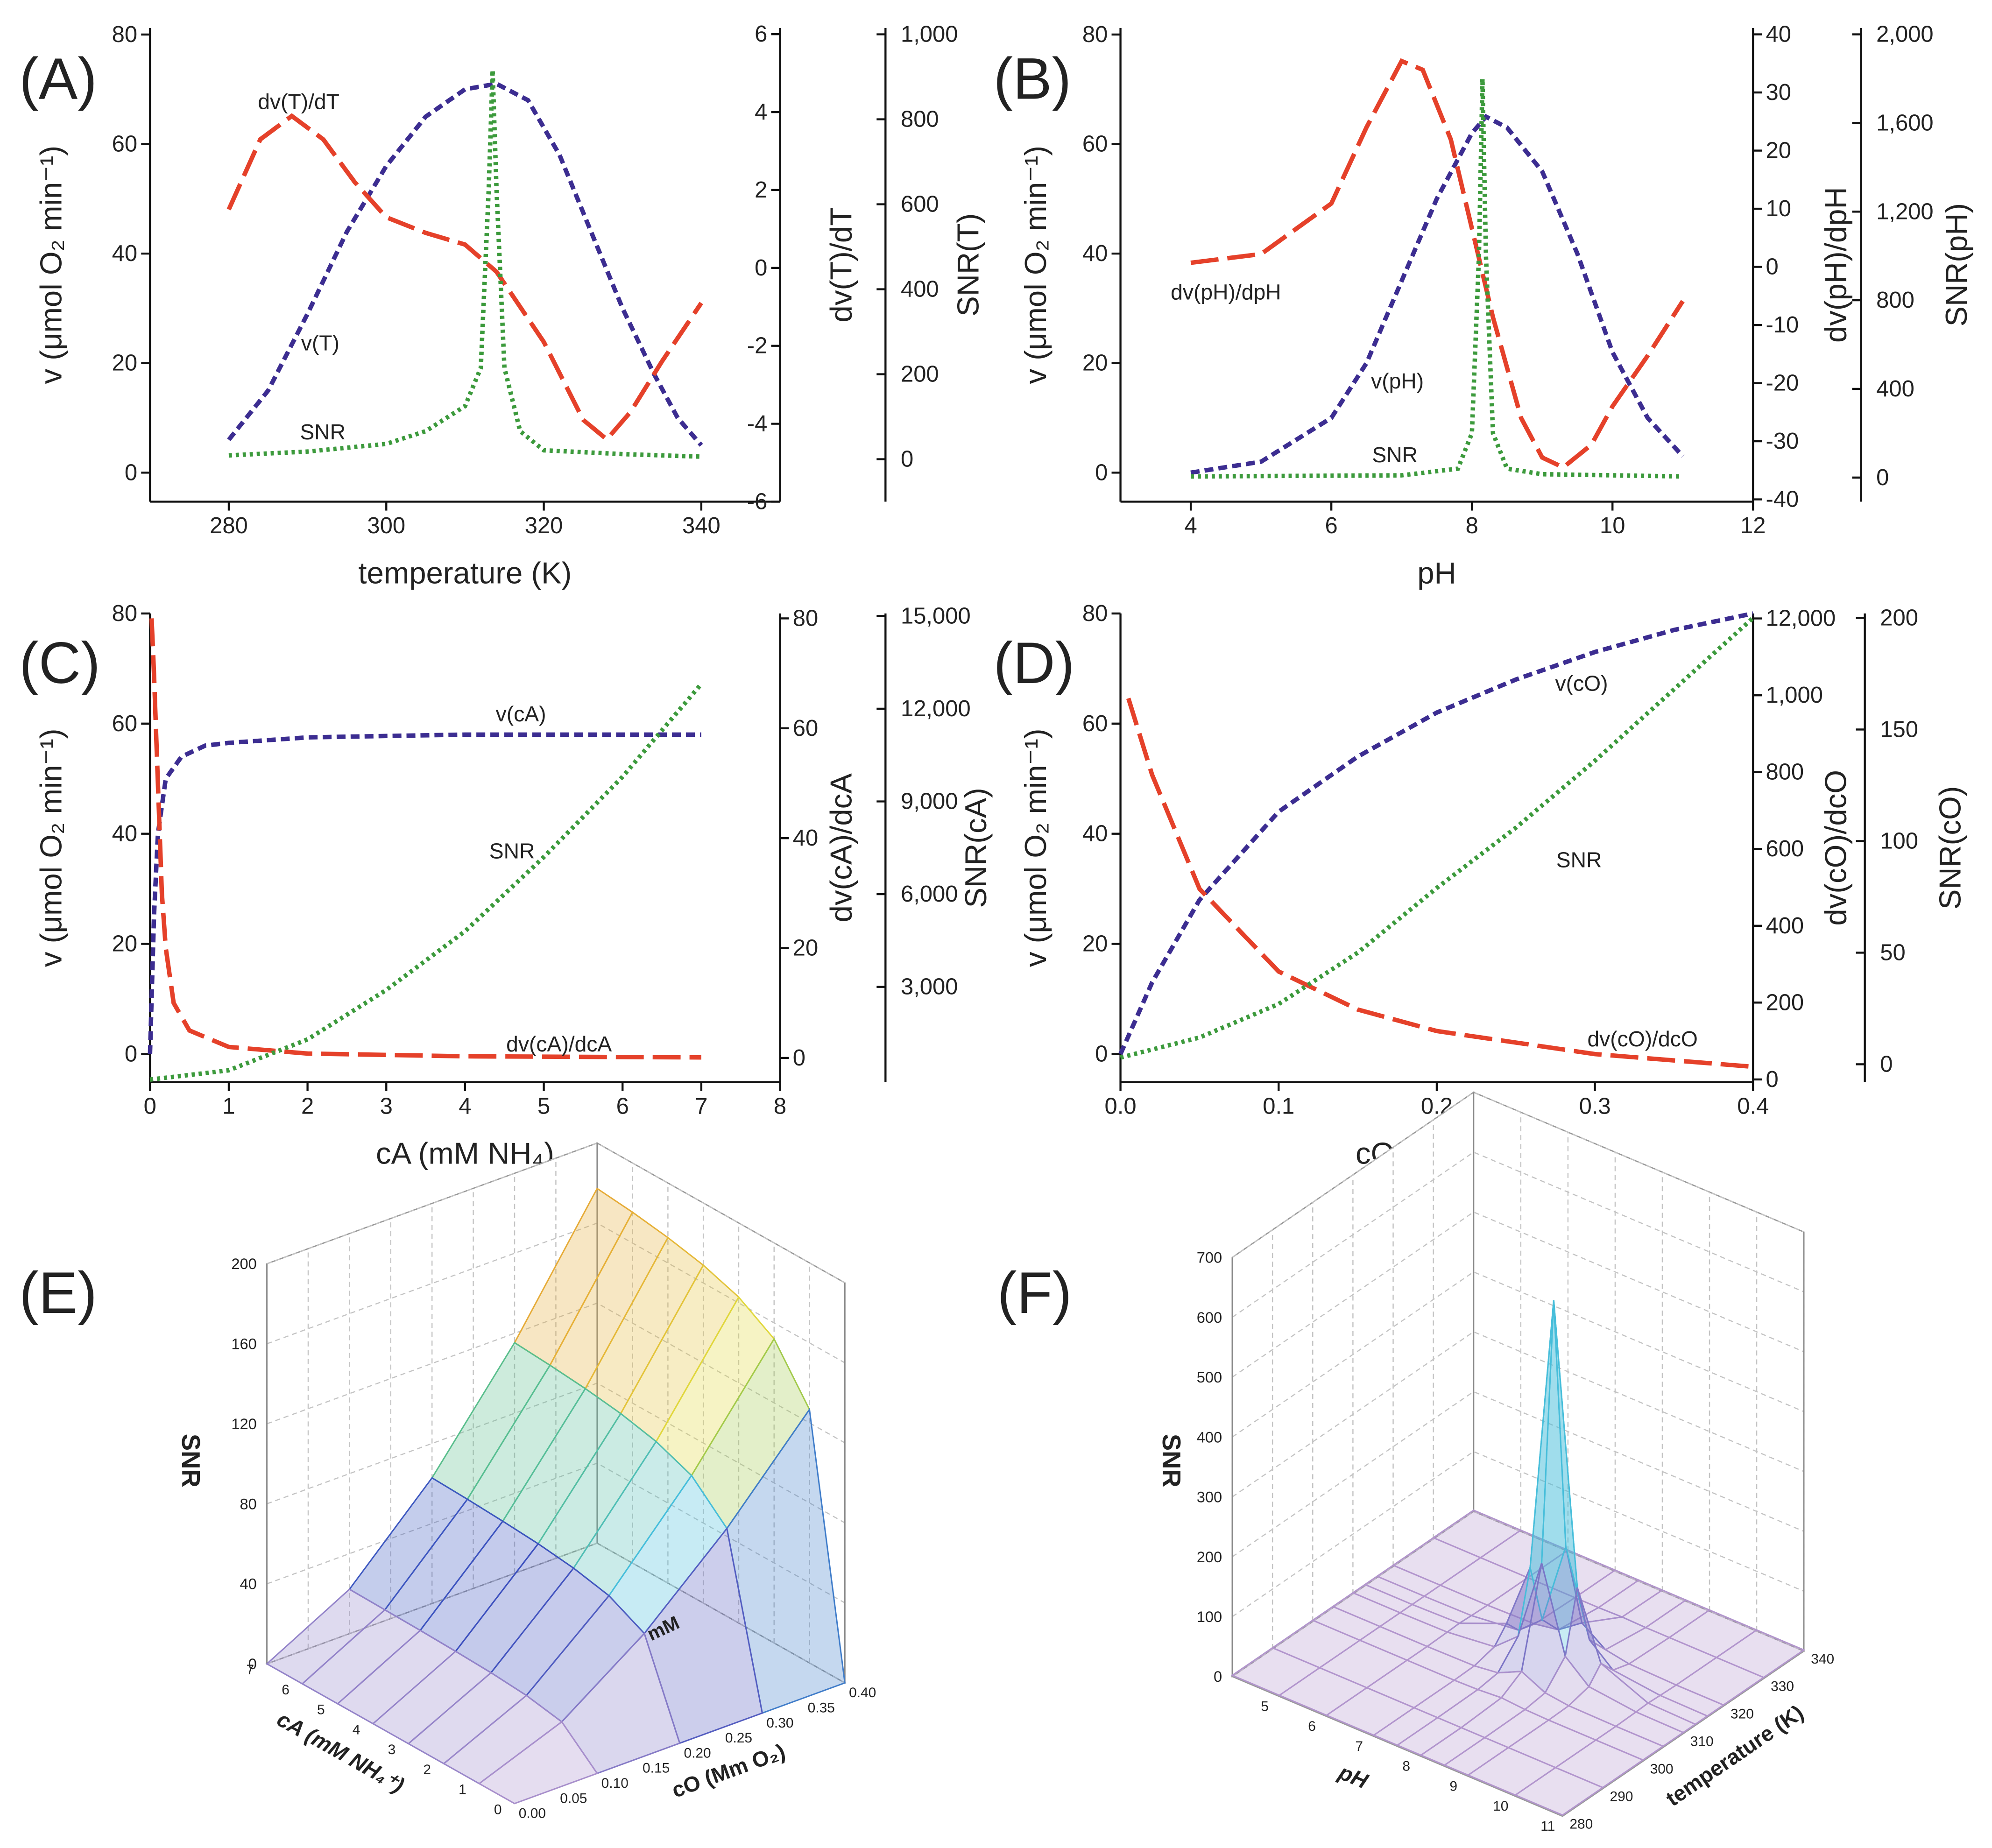 The height and width of the screenshot is (1848, 1992). Describe the element at coordinates (1209, 1377) in the screenshot. I see `z-tick-label: 500` at that location.